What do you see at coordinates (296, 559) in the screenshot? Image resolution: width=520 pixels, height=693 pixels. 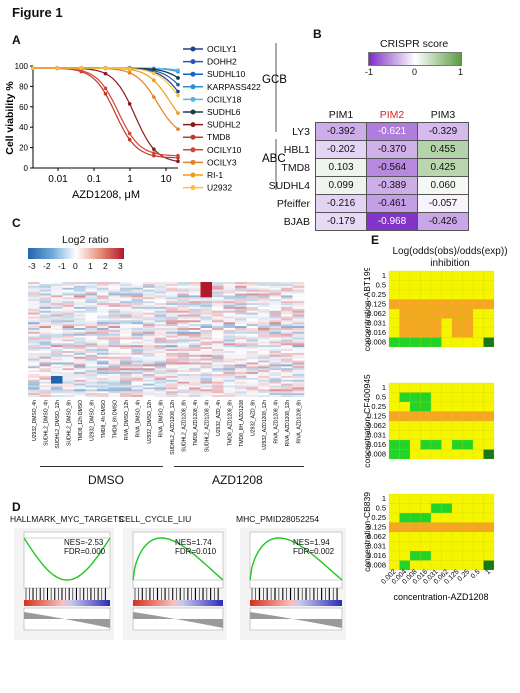 I see `enrichment-score-line` at bounding box center [296, 559].